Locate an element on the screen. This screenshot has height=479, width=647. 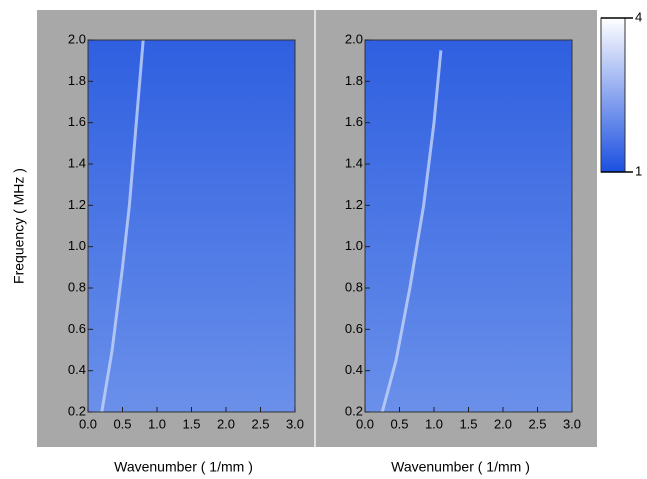
y-axis-label: Frequency ( MHz ) is located at coordinates (19, 226).